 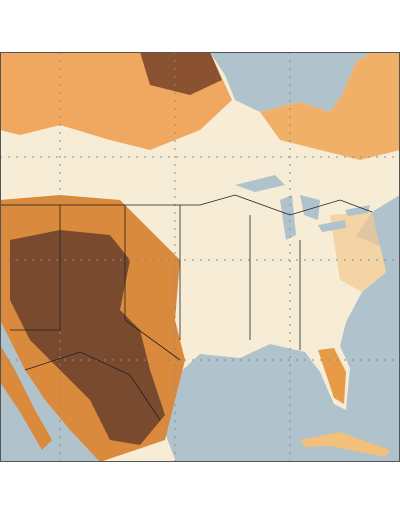 What do you see at coordinates (236, 63) in the screenshot?
I see `hudson-bay` at bounding box center [236, 63].